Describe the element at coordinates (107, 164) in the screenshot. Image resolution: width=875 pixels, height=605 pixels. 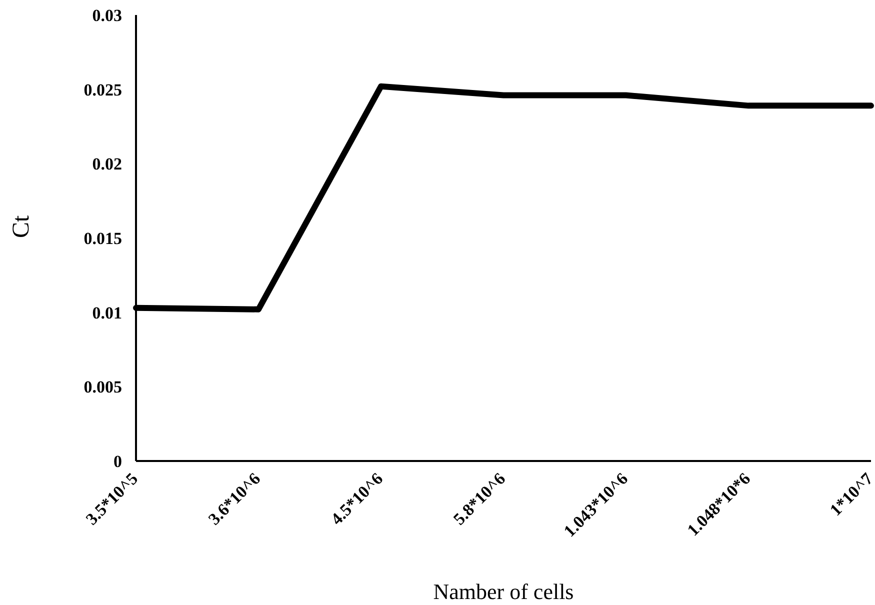
I see `y-tick-label: 0.02` at that location.